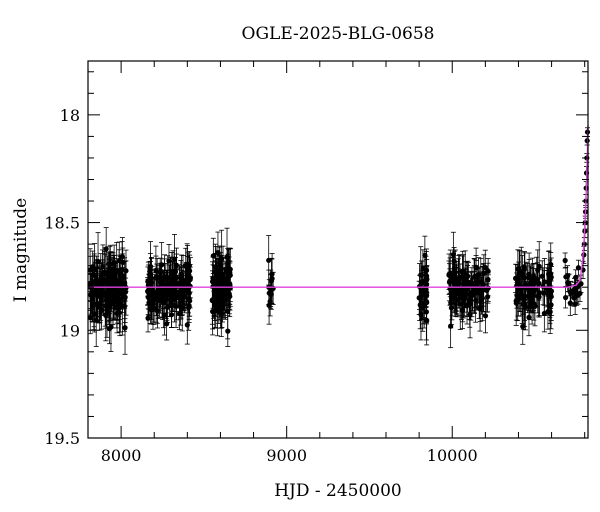  What do you see at coordinates (338, 491) in the screenshot?
I see `x-axis-label: HJD - 2450000` at bounding box center [338, 491].